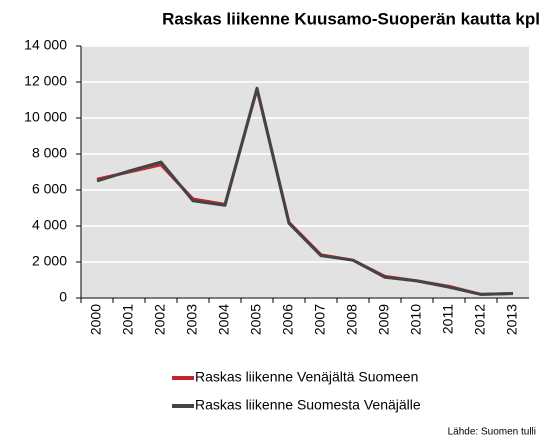  Describe the element at coordinates (256, 319) in the screenshot. I see `x-tick-label: 2005` at that location.